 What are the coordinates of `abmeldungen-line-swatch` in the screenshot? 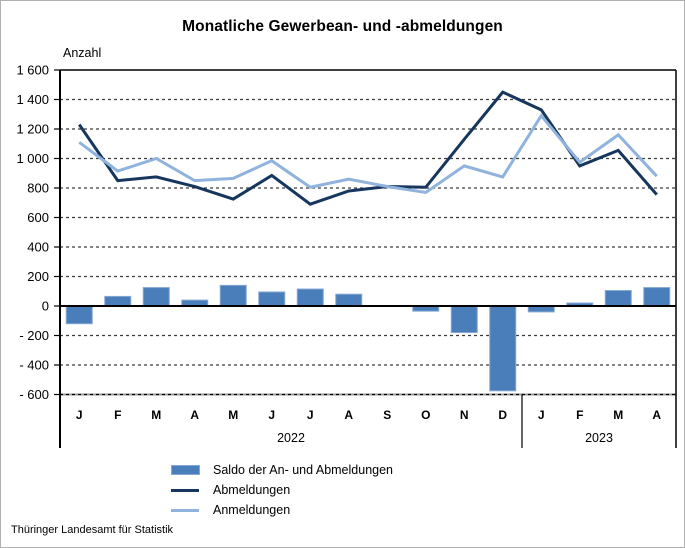 It's located at (185, 490).